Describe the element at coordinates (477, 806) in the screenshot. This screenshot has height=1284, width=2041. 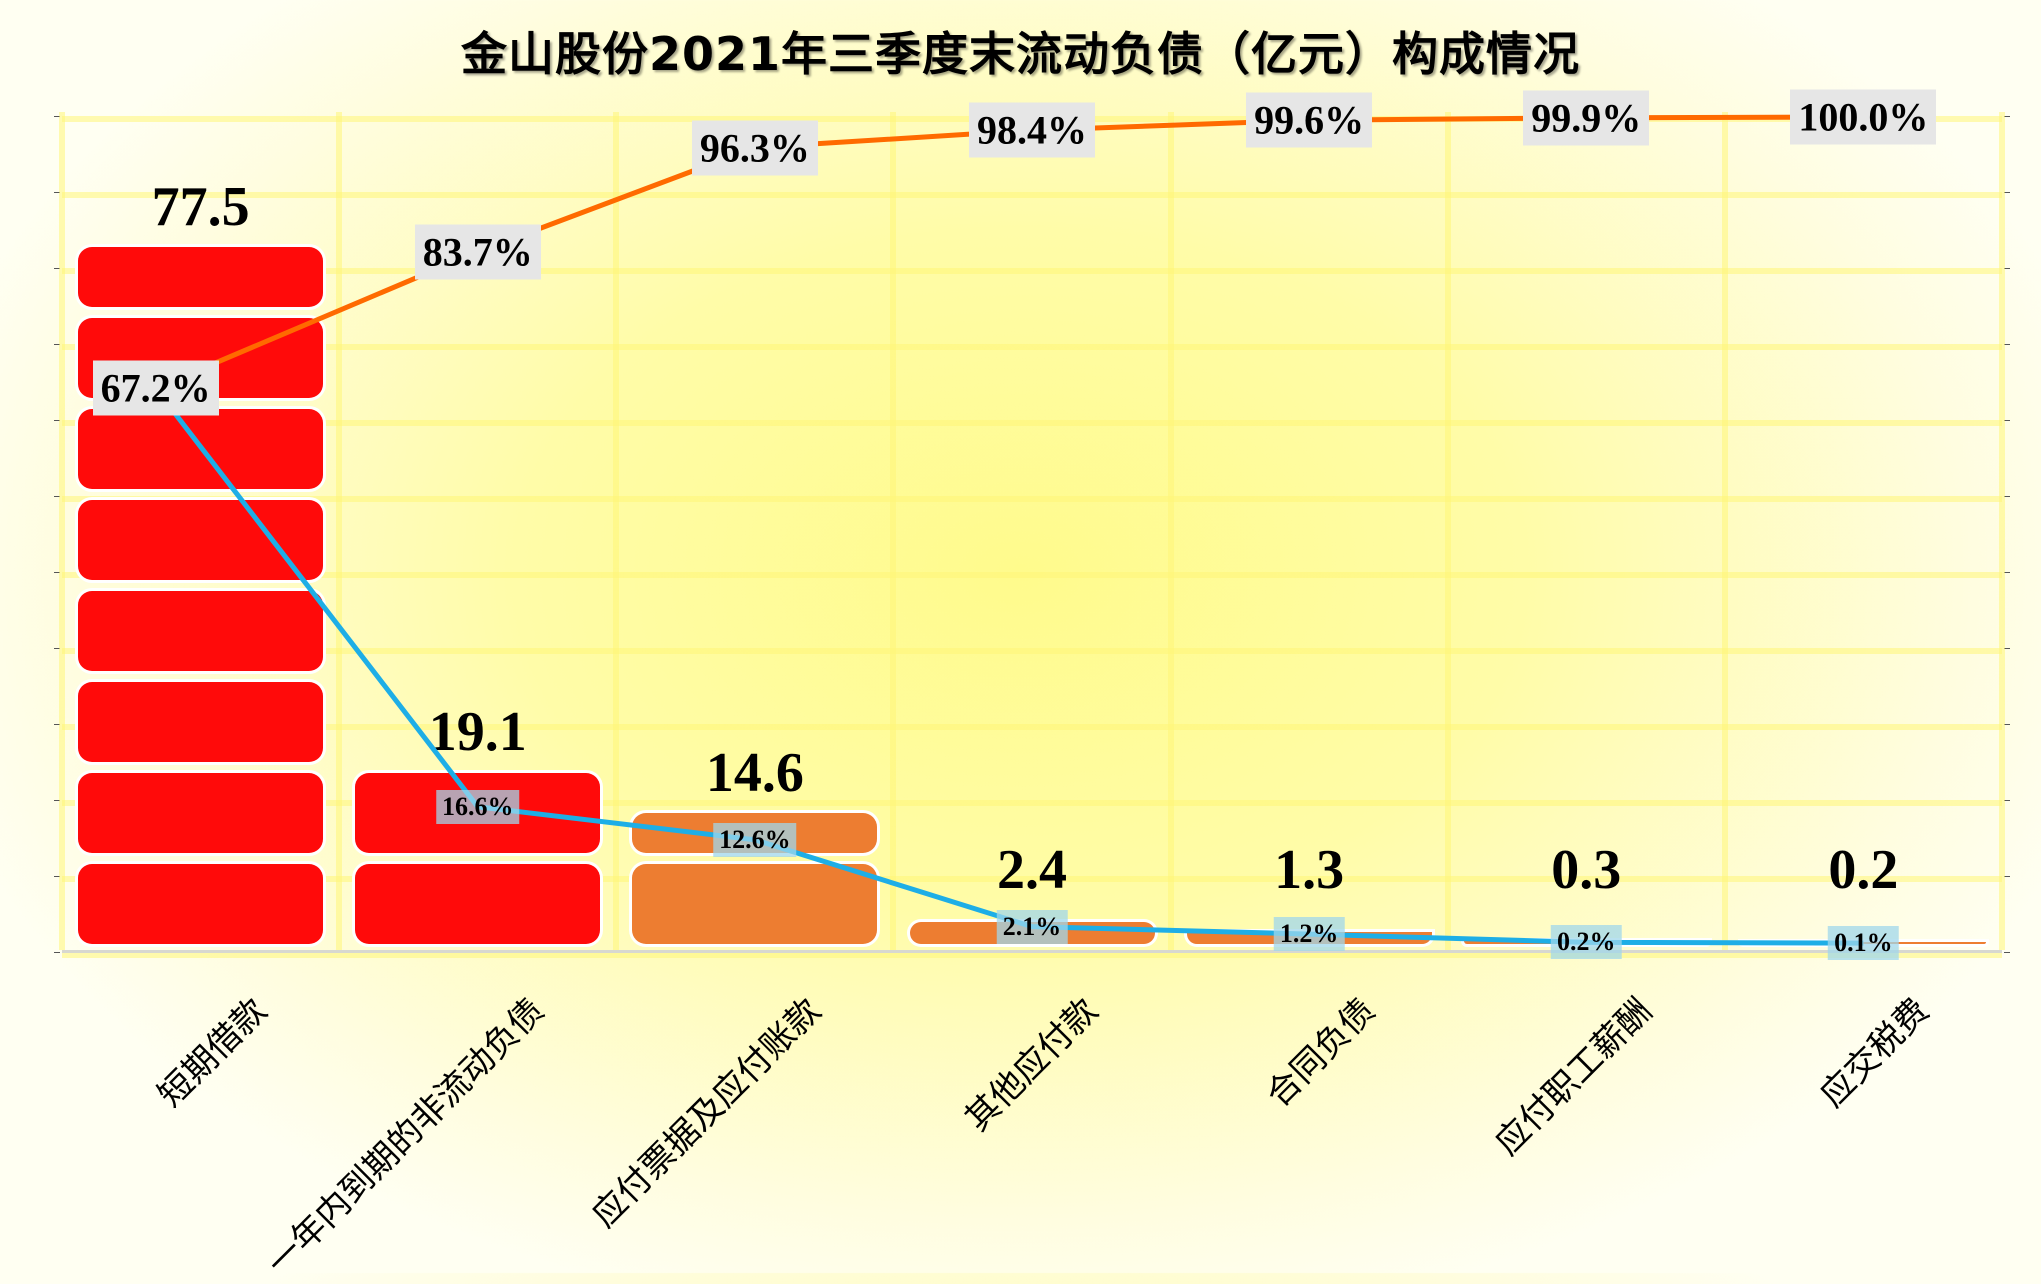
I see `individual-share-label: 16.6%` at that location.